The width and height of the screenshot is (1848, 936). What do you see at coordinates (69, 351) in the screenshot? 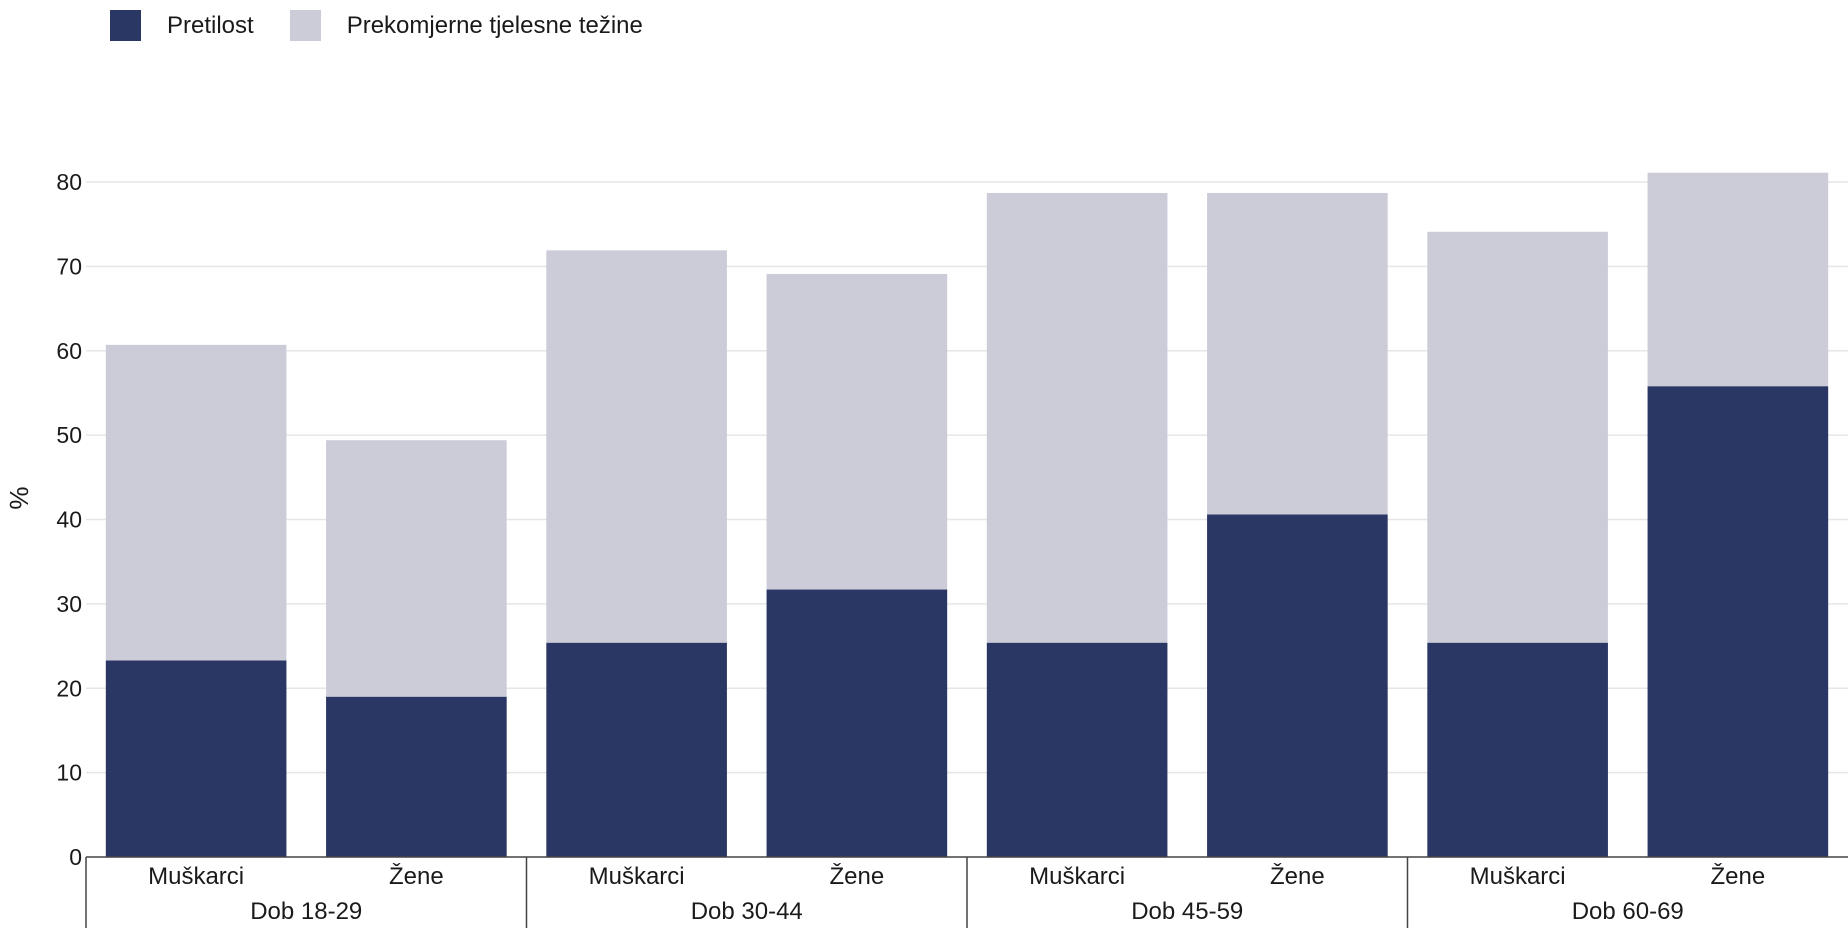
I see `y-tick-label: 60` at bounding box center [69, 351].